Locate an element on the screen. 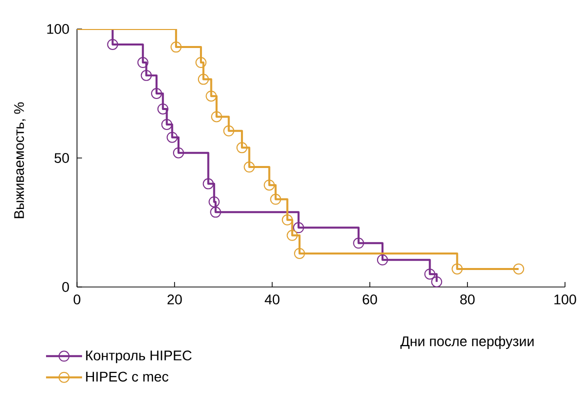  x-tick-label: 0 is located at coordinates (77, 299).